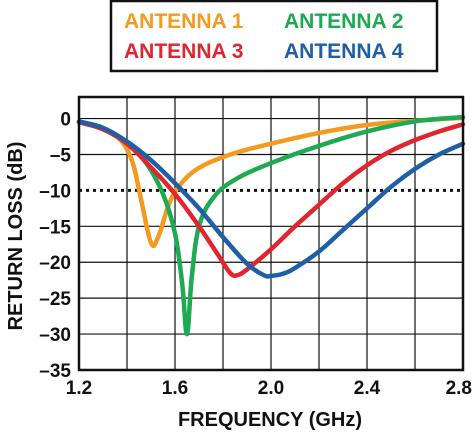 This screenshot has height=437, width=474. What do you see at coordinates (344, 51) in the screenshot?
I see `legend-label-antenna-4: ANTENNA 4` at bounding box center [344, 51].